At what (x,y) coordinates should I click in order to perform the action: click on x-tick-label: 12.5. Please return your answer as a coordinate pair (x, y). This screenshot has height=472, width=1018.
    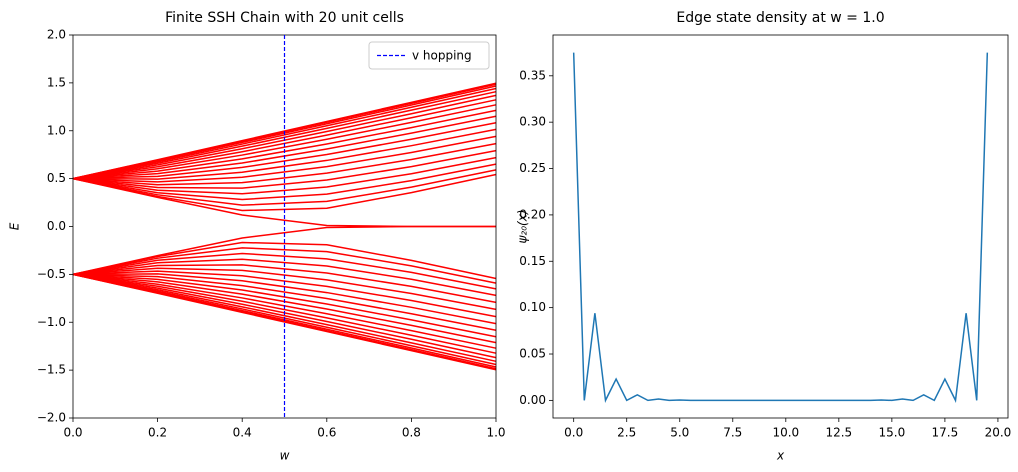
    Looking at the image, I should click on (838, 433).